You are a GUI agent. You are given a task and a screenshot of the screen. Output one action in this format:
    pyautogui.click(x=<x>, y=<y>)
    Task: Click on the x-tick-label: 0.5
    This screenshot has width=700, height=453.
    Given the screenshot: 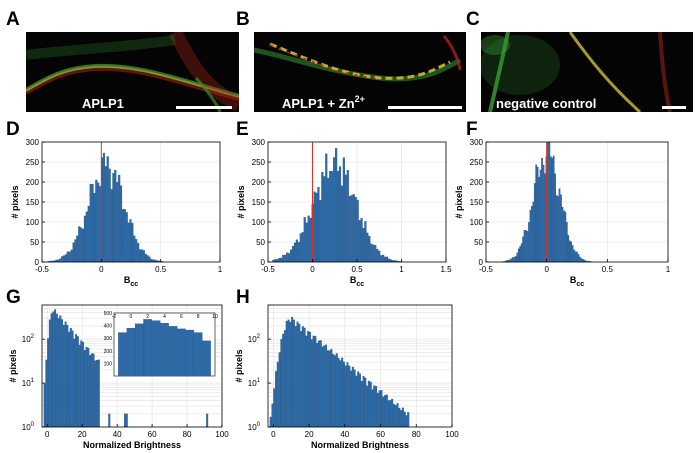 What is the action you would take?
    pyautogui.click(x=608, y=269)
    